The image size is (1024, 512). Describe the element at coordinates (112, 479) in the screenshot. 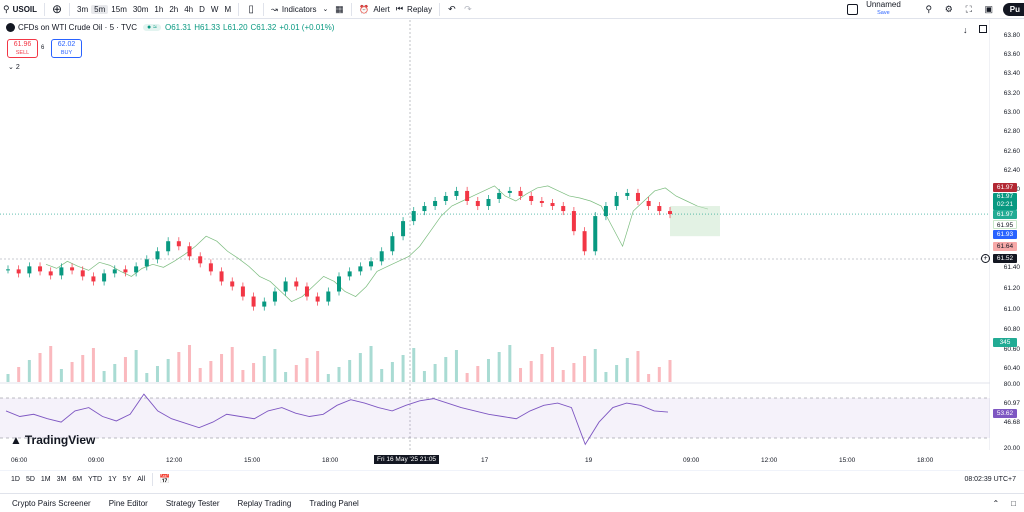

I see `range-1Y: 1Y` at that location.